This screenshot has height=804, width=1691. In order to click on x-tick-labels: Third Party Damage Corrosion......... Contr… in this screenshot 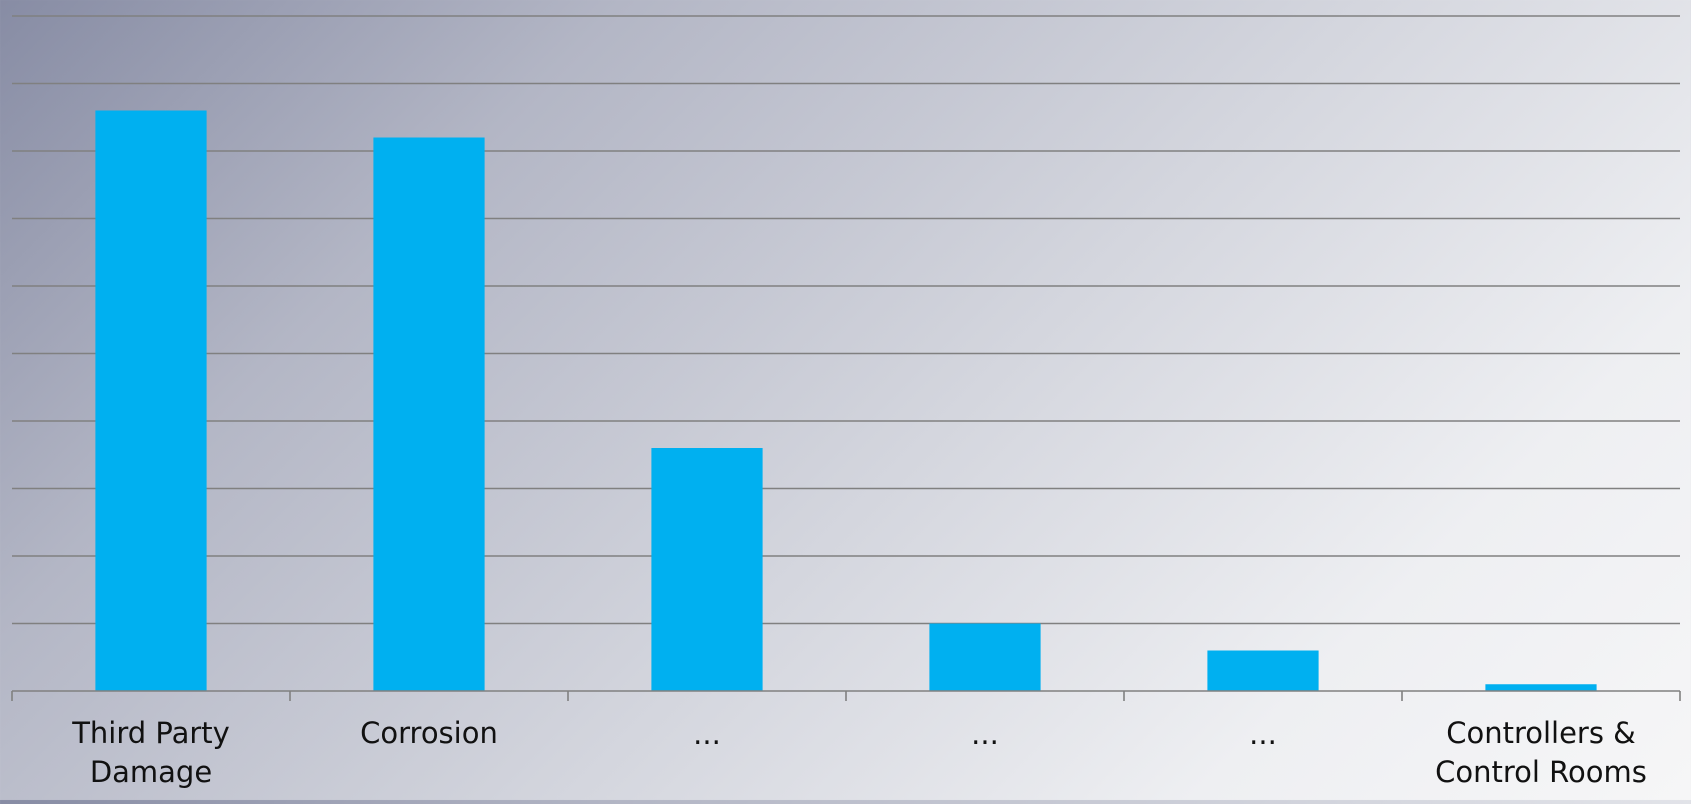, I will do `click(859, 752)`.